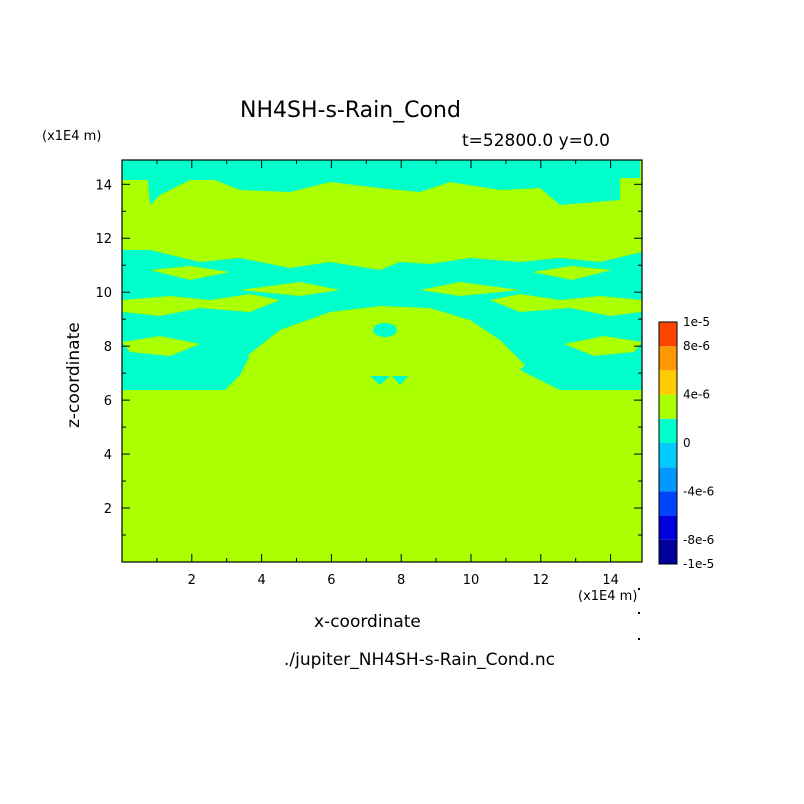 The image size is (804, 804). I want to click on colorbar-label: 0, so click(687, 443).